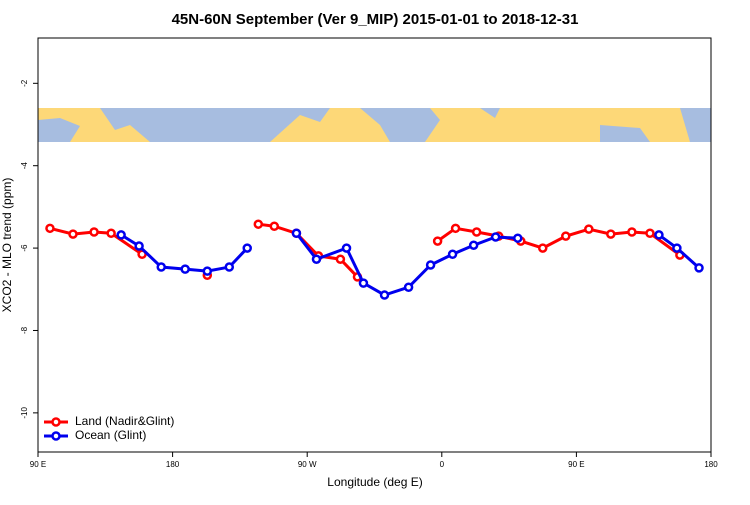 Image resolution: width=750 pixels, height=505 pixels. I want to click on y-tick-label: -4, so click(24, 166).